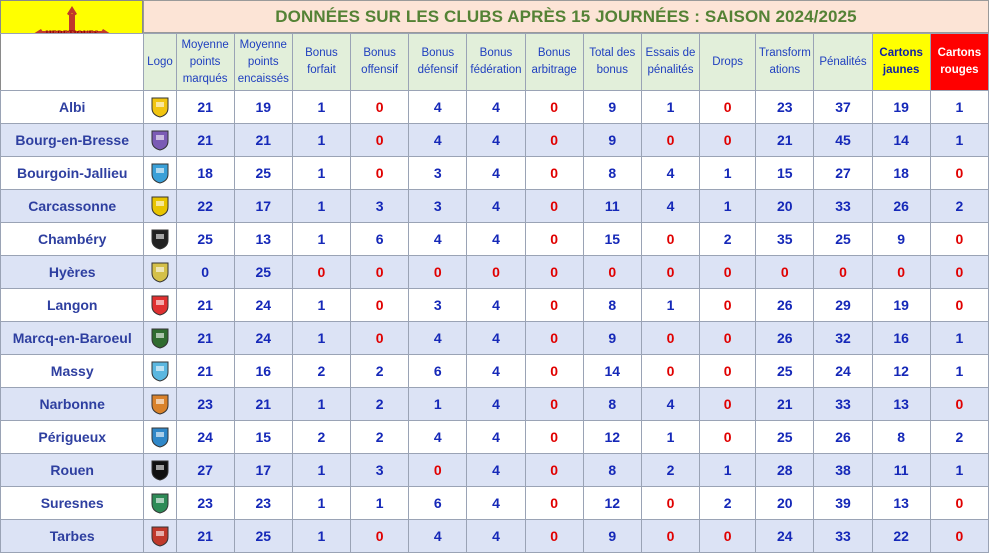 The height and width of the screenshot is (553, 989). Describe the element at coordinates (843, 437) in the screenshot. I see `cell-penalties: 26` at that location.